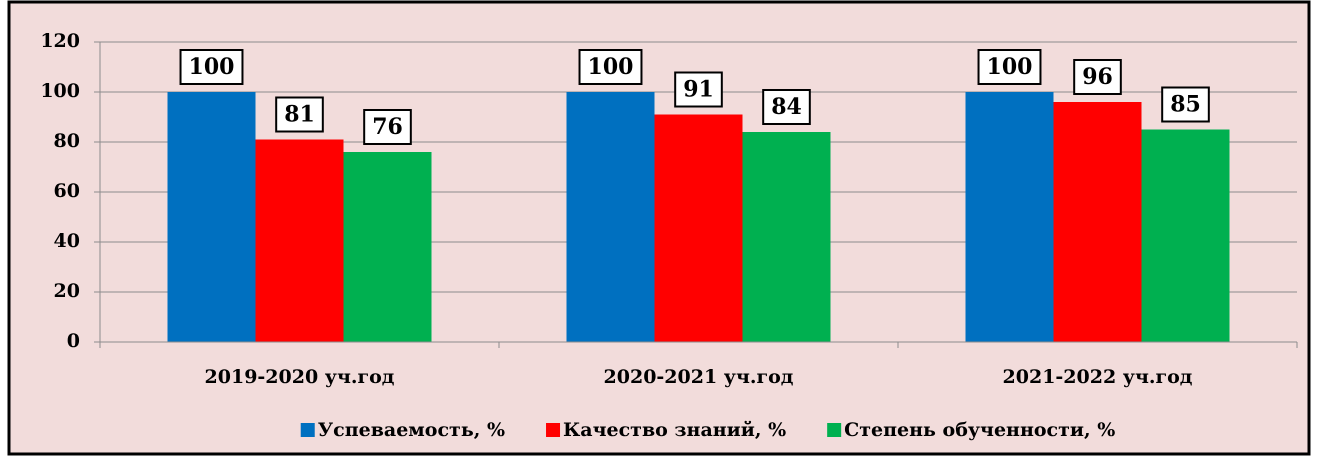 This screenshot has height=459, width=1317. Describe the element at coordinates (73, 341) in the screenshot. I see `y-tick-label: 0` at that location.